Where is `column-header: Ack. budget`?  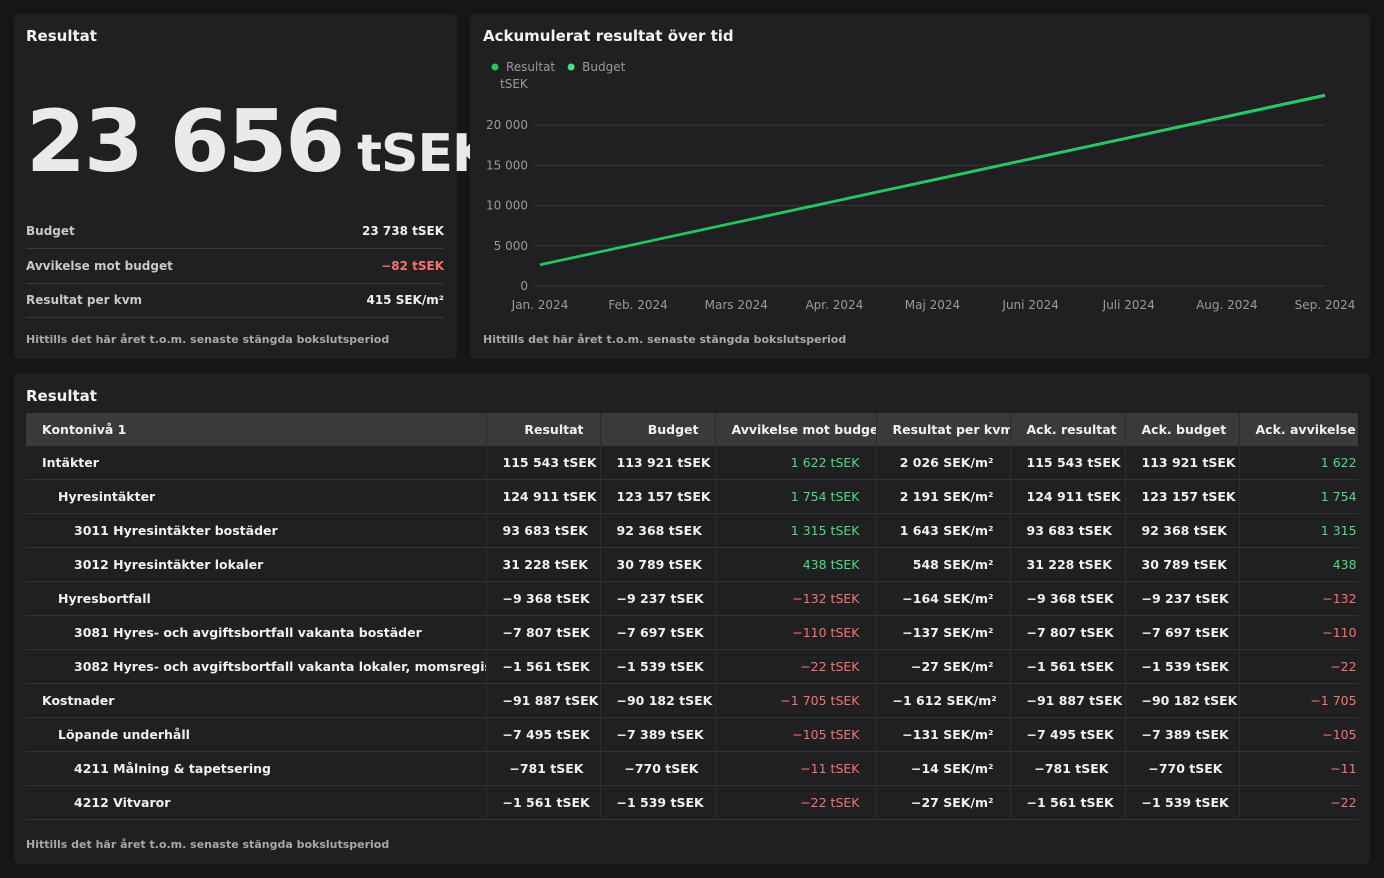 column-header: Ack. budget is located at coordinates (1182, 429).